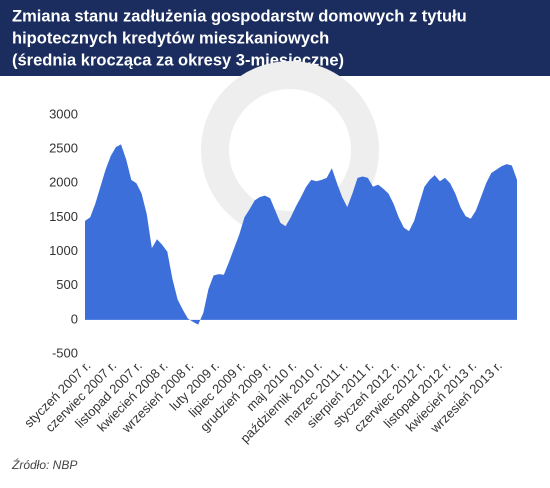 This screenshot has height=488, width=550. Describe the element at coordinates (44, 464) in the screenshot. I see `source: Źródło: NBP` at that location.